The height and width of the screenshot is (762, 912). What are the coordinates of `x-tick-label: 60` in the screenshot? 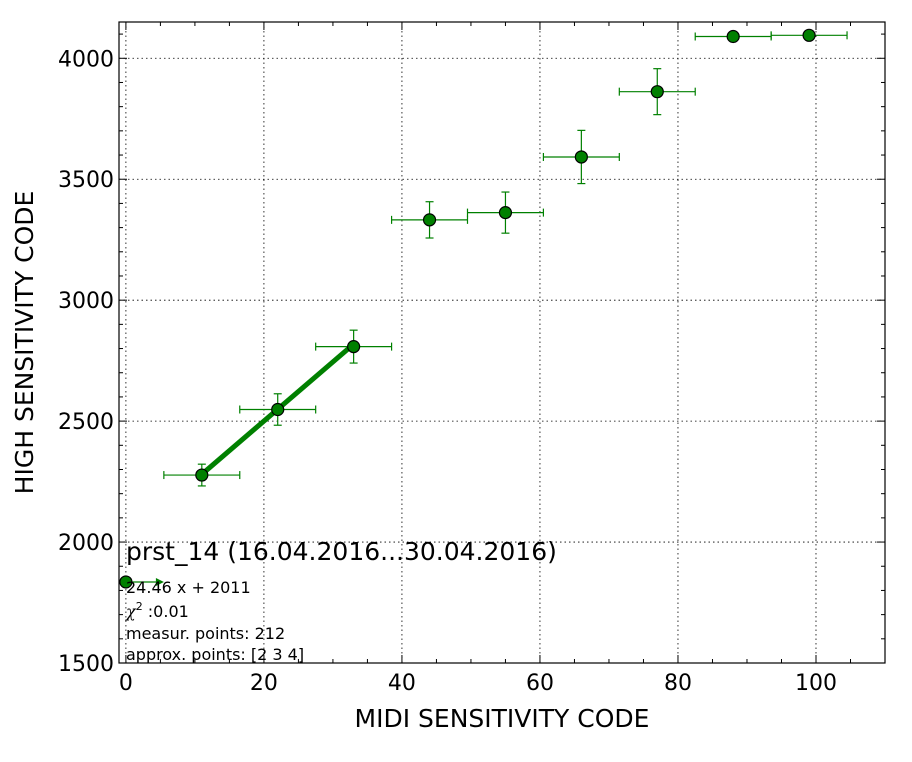 It's located at (540, 683).